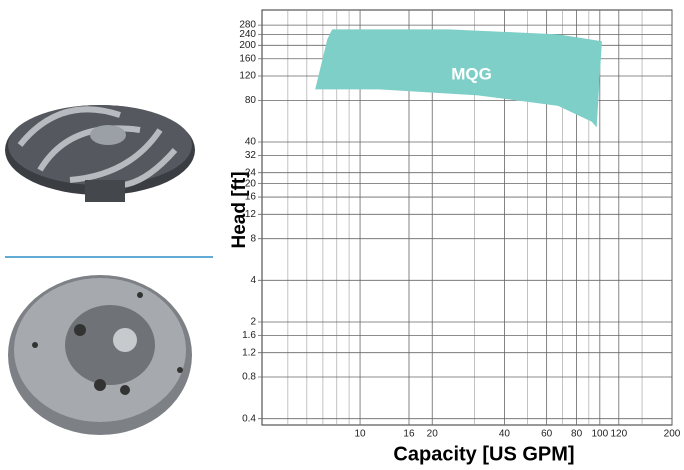 The width and height of the screenshot is (684, 470). I want to click on y-tick-label: 24, so click(251, 172).